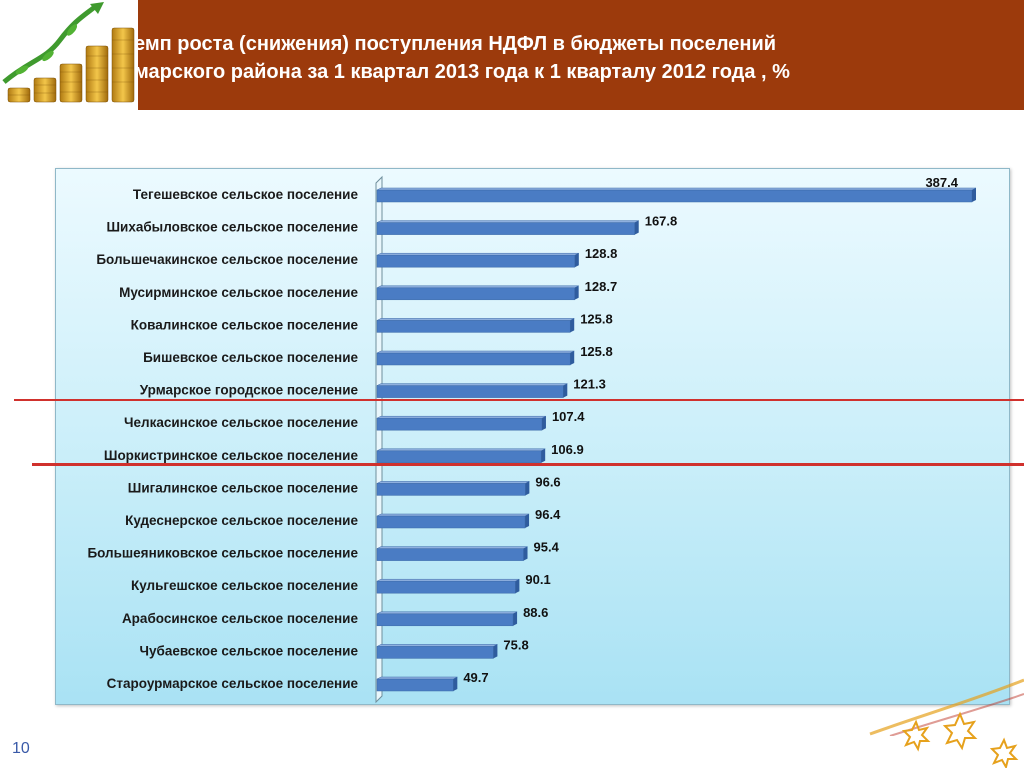 Image resolution: width=1024 pixels, height=768 pixels. I want to click on axis-wall, so click(379, 439).